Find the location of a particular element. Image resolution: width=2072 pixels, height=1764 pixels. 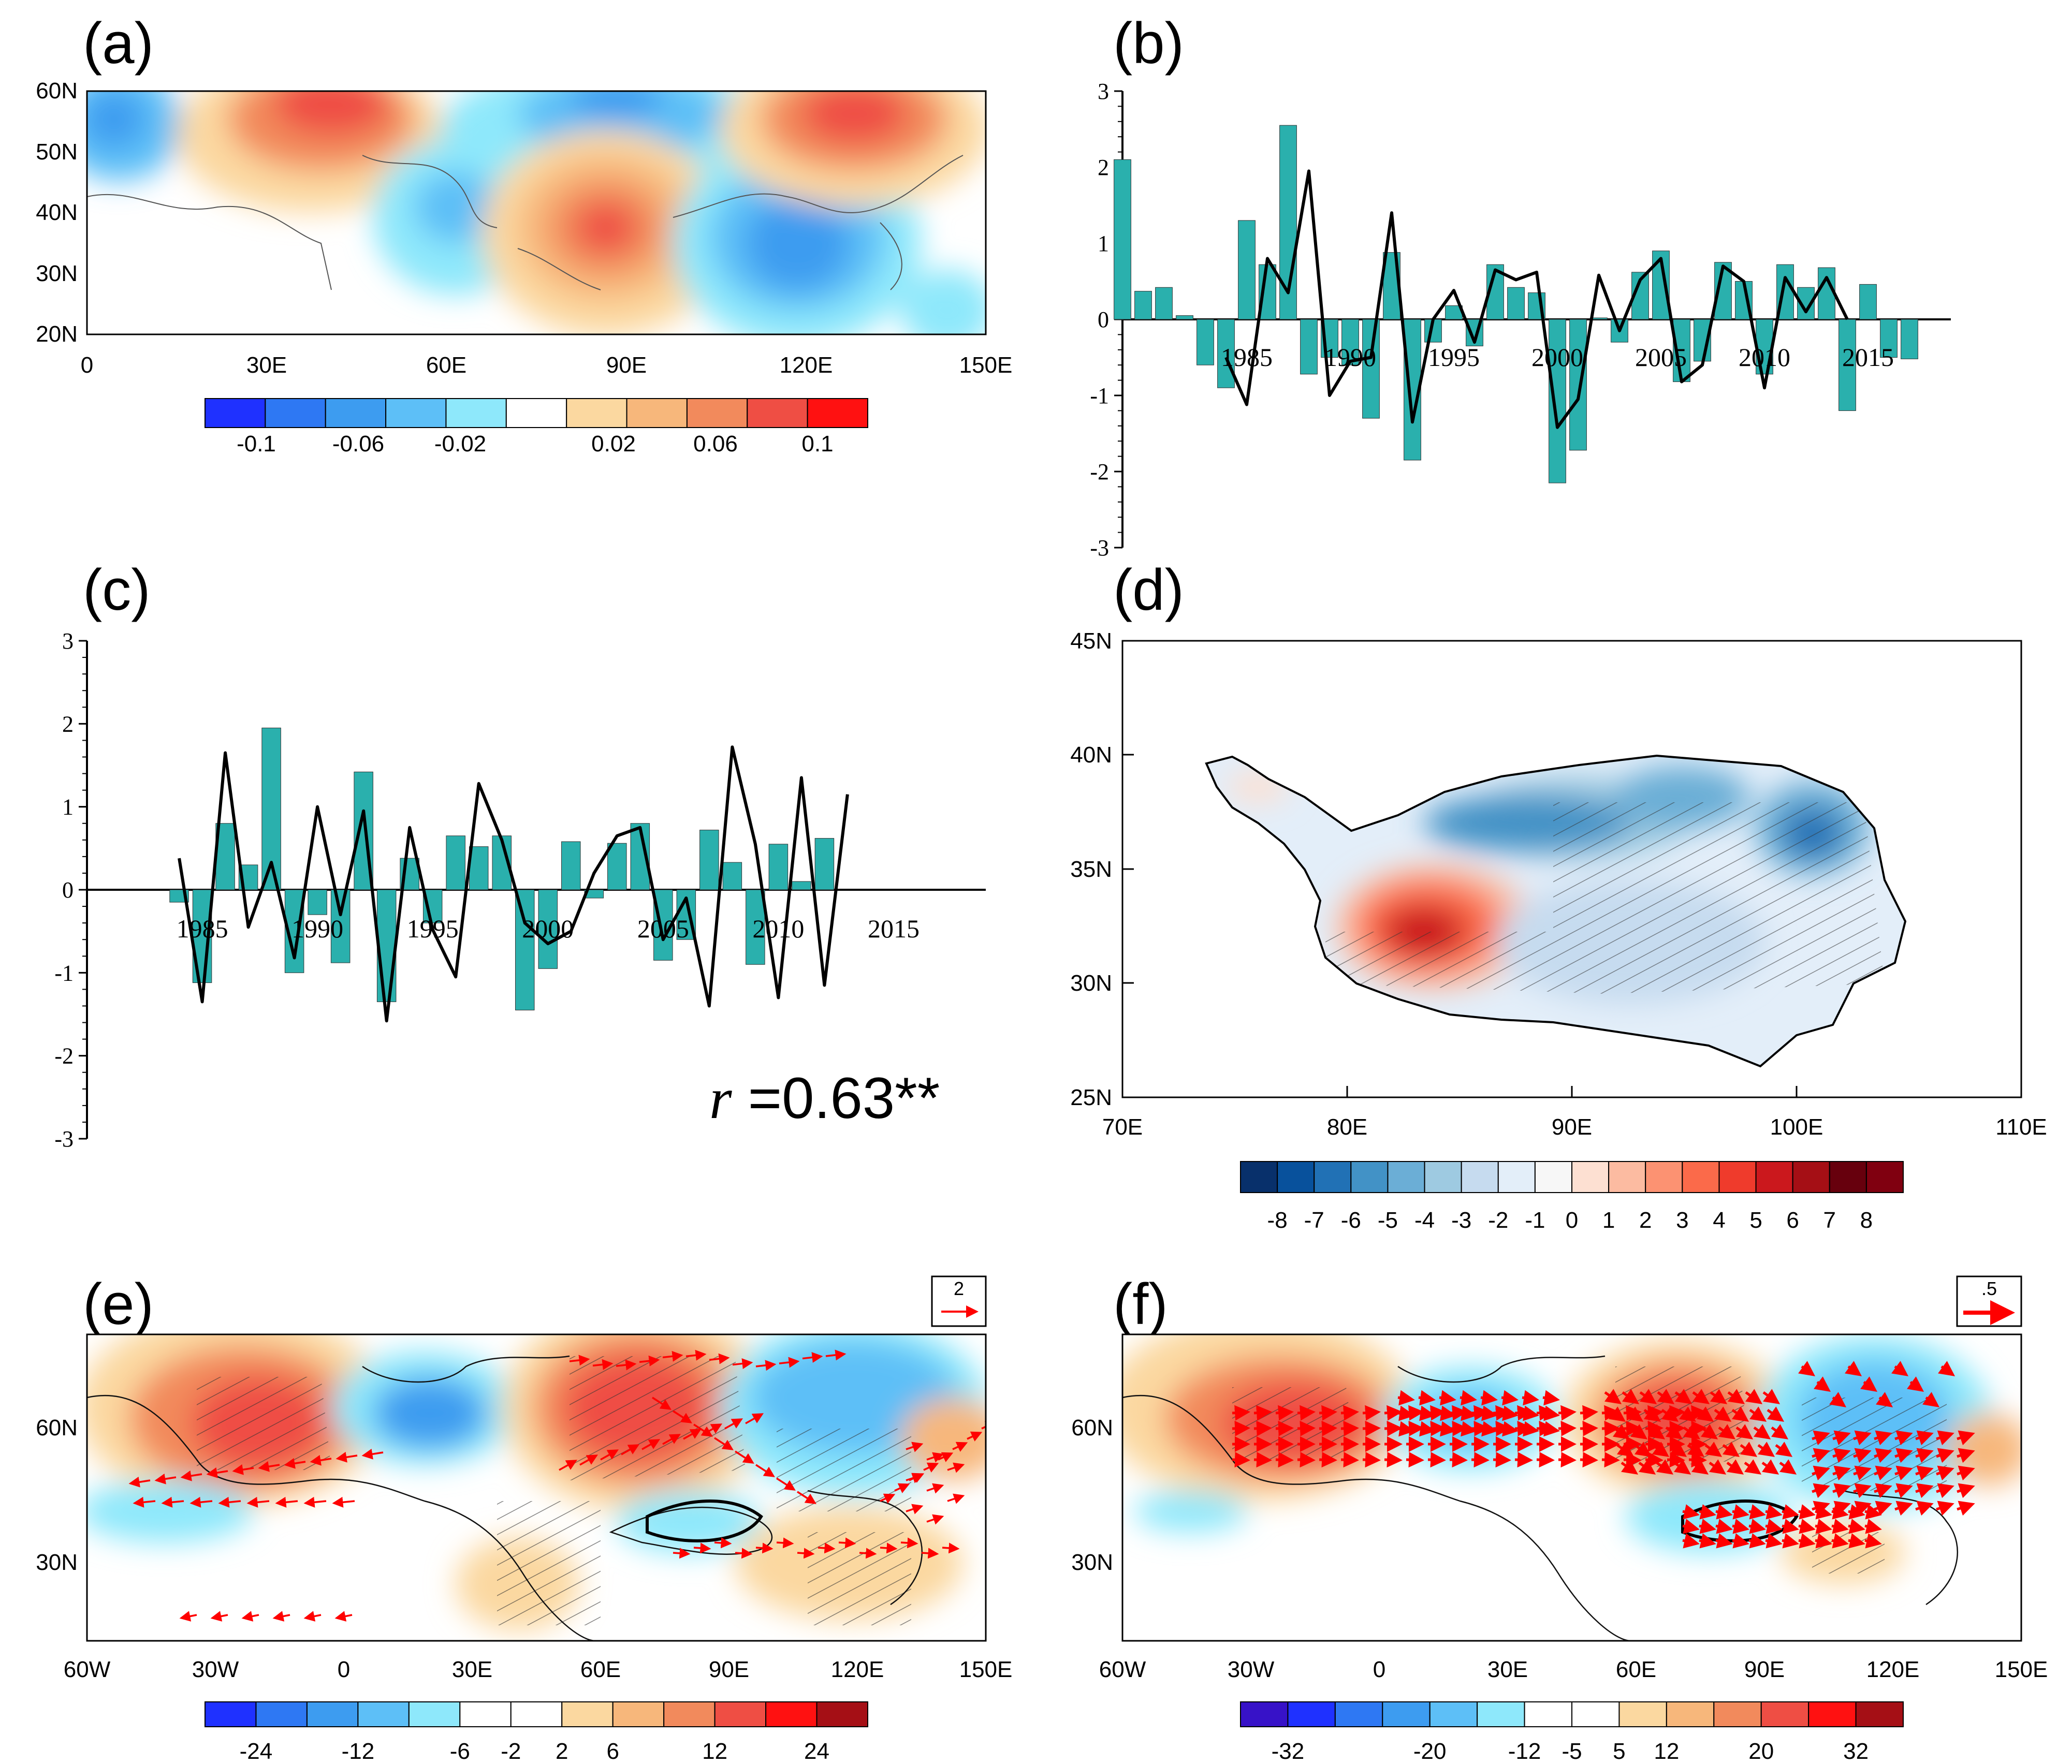

panel-e-lon-tick: 90E is located at coordinates (729, 1669).